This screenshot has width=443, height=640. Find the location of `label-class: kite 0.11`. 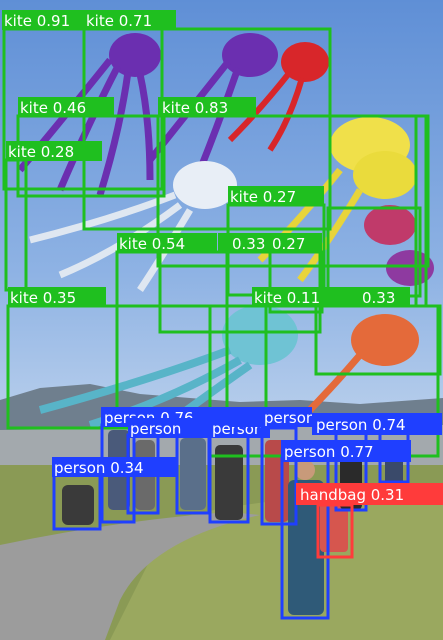

label-class: kite 0.11 is located at coordinates (287, 298).